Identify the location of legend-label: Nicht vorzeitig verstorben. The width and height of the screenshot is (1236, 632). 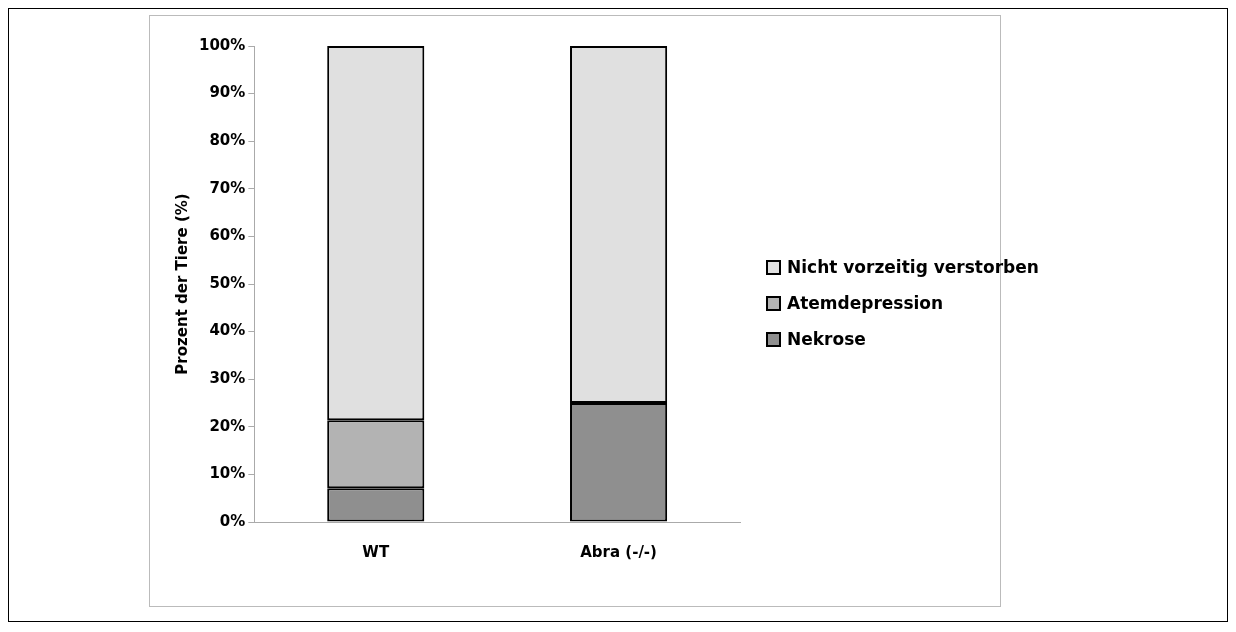
(913, 267).